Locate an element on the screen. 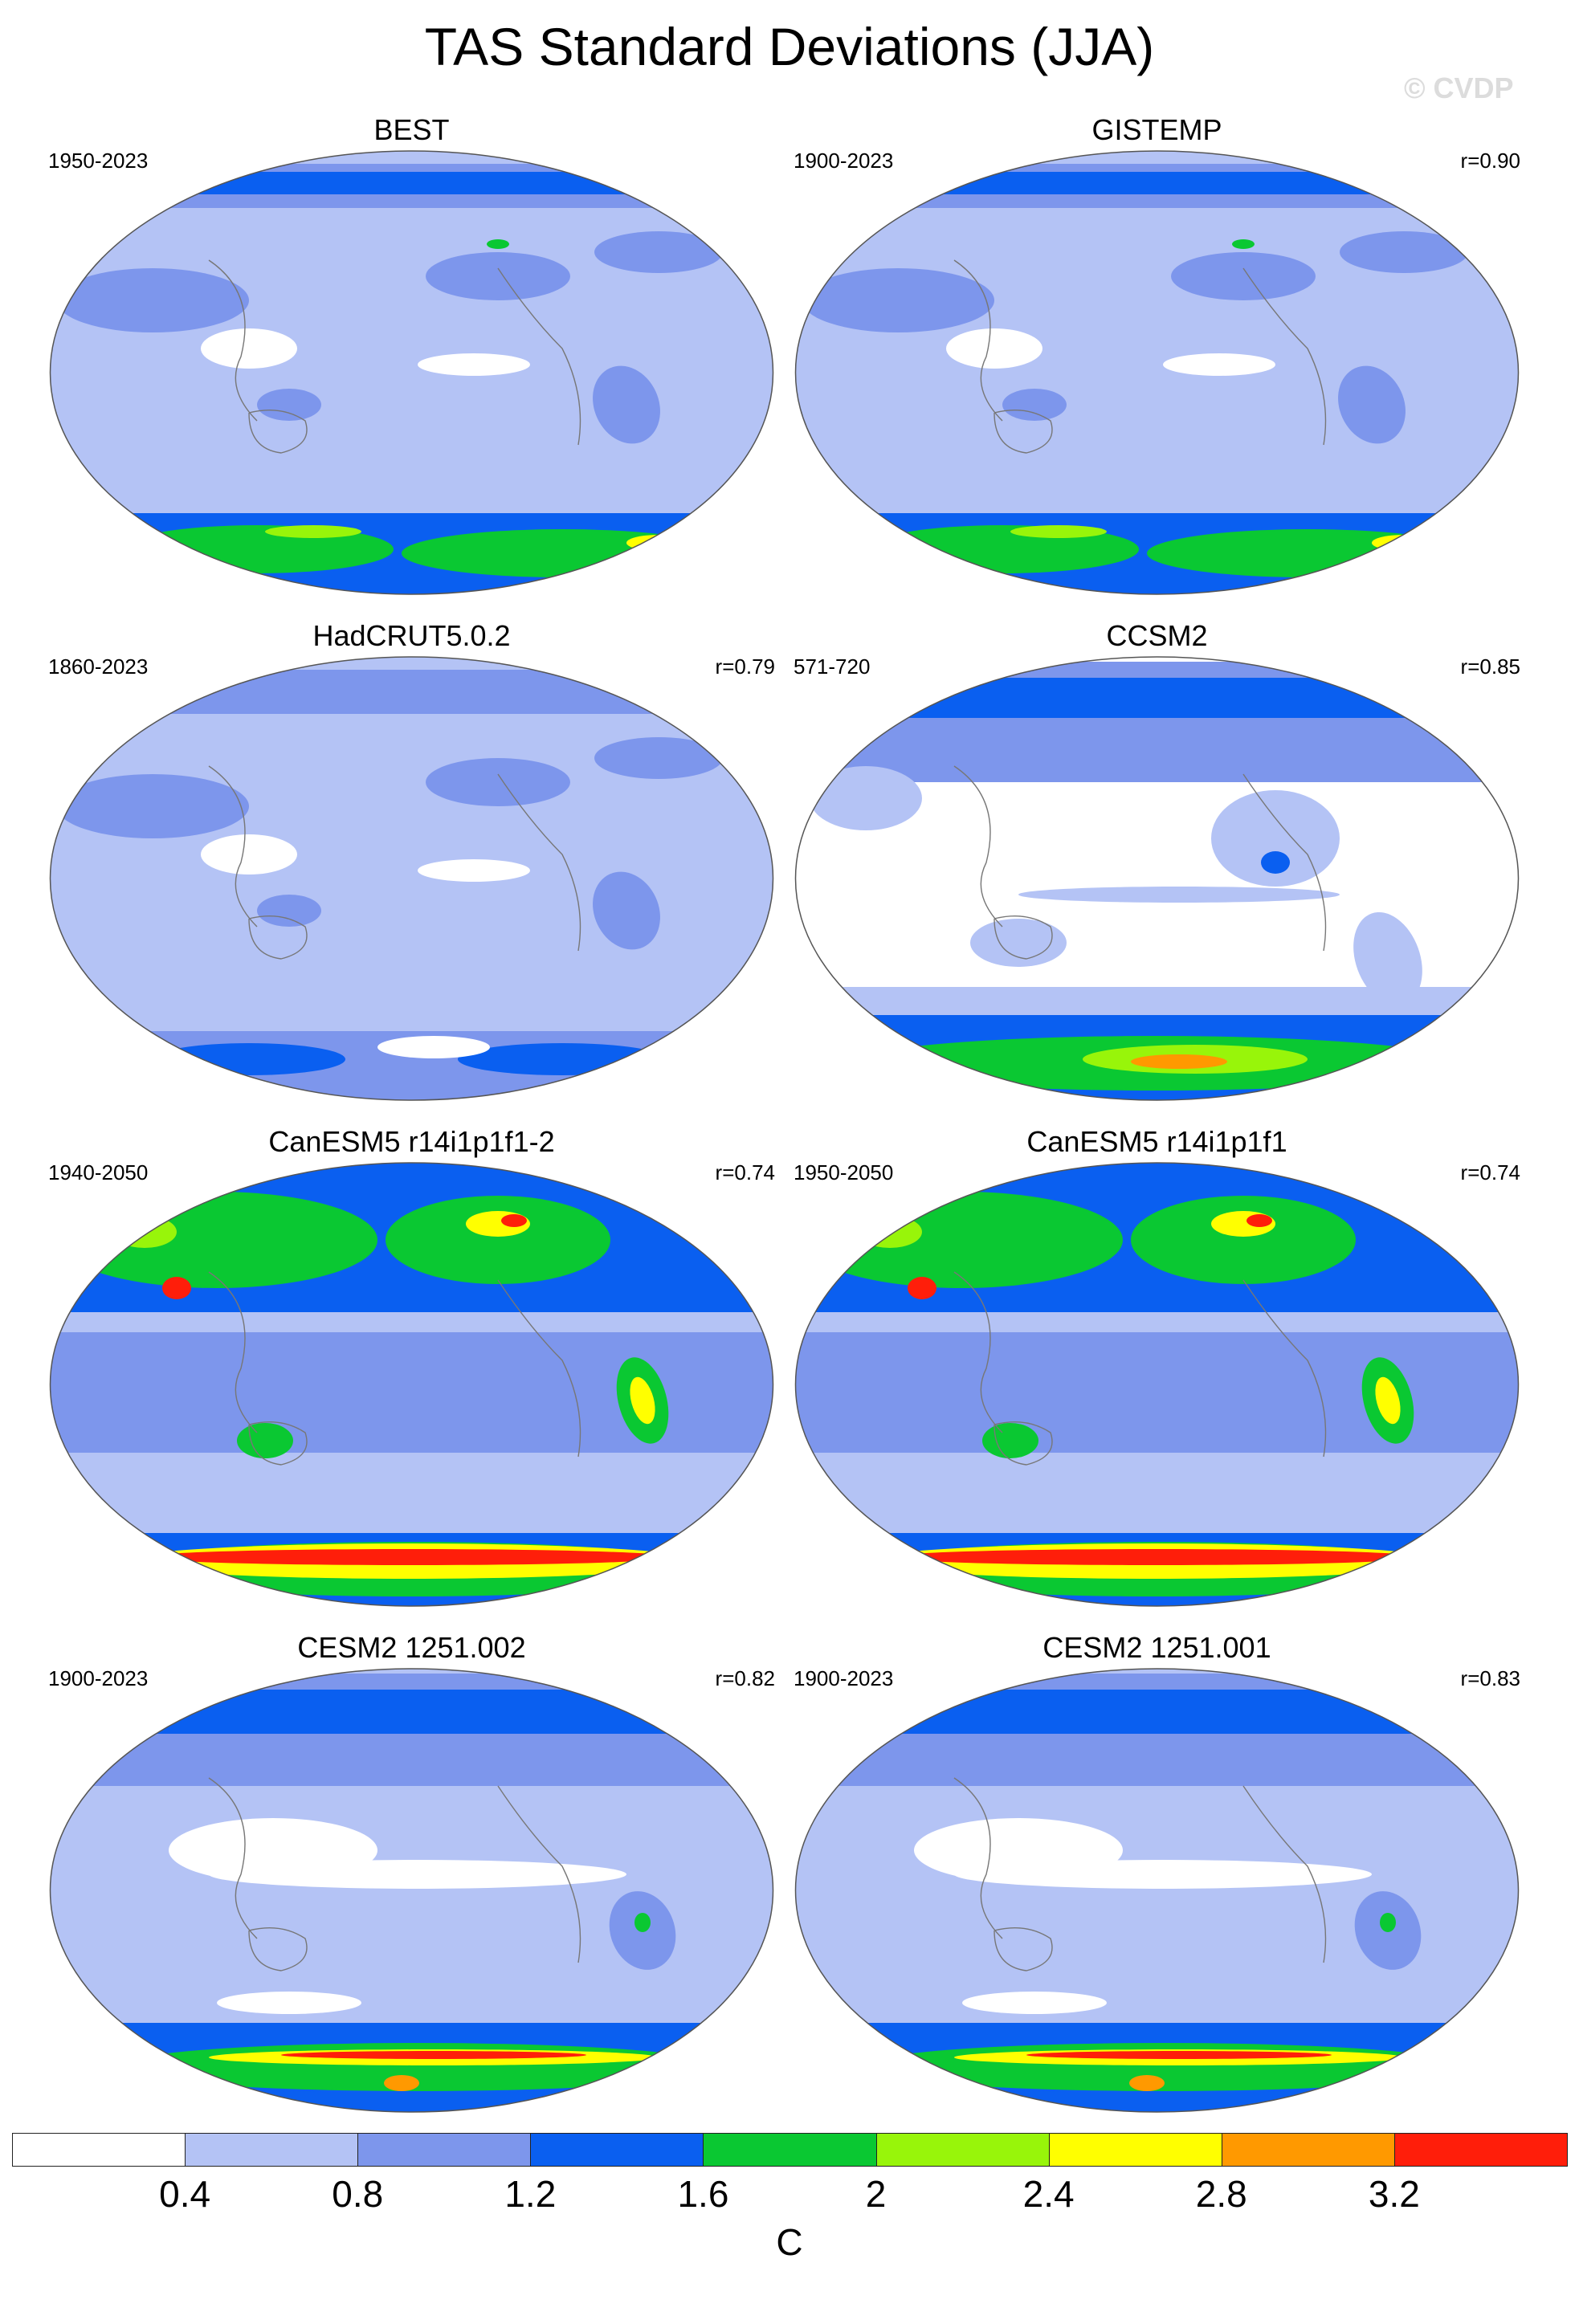  north-america-core is located at coordinates (1275, 863).